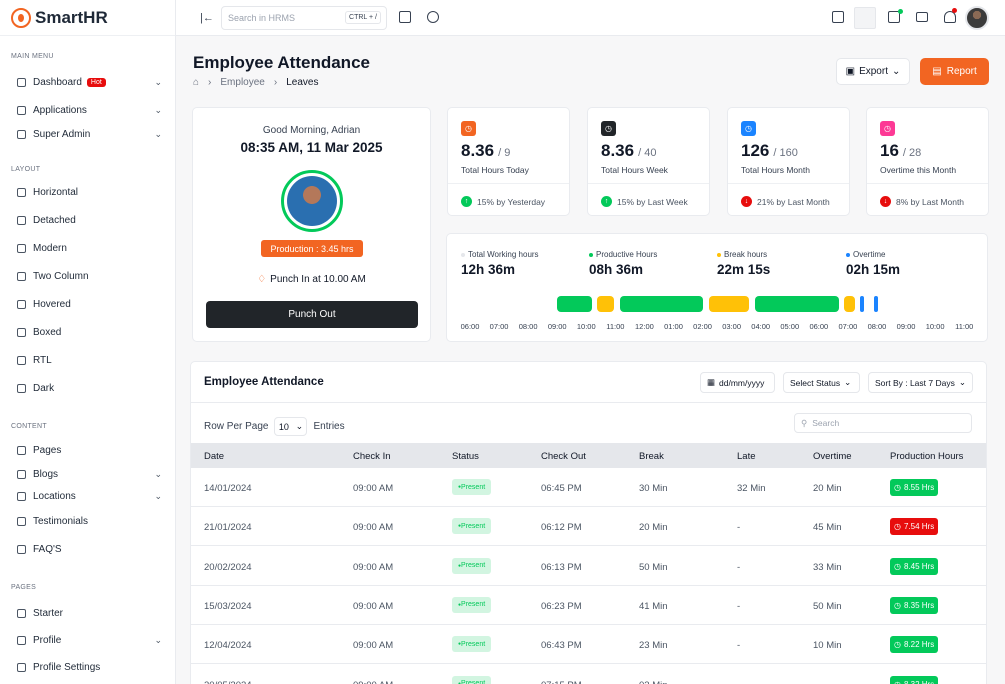 The height and width of the screenshot is (684, 1005). I want to click on table-search-input: ⚲ Search, so click(883, 423).